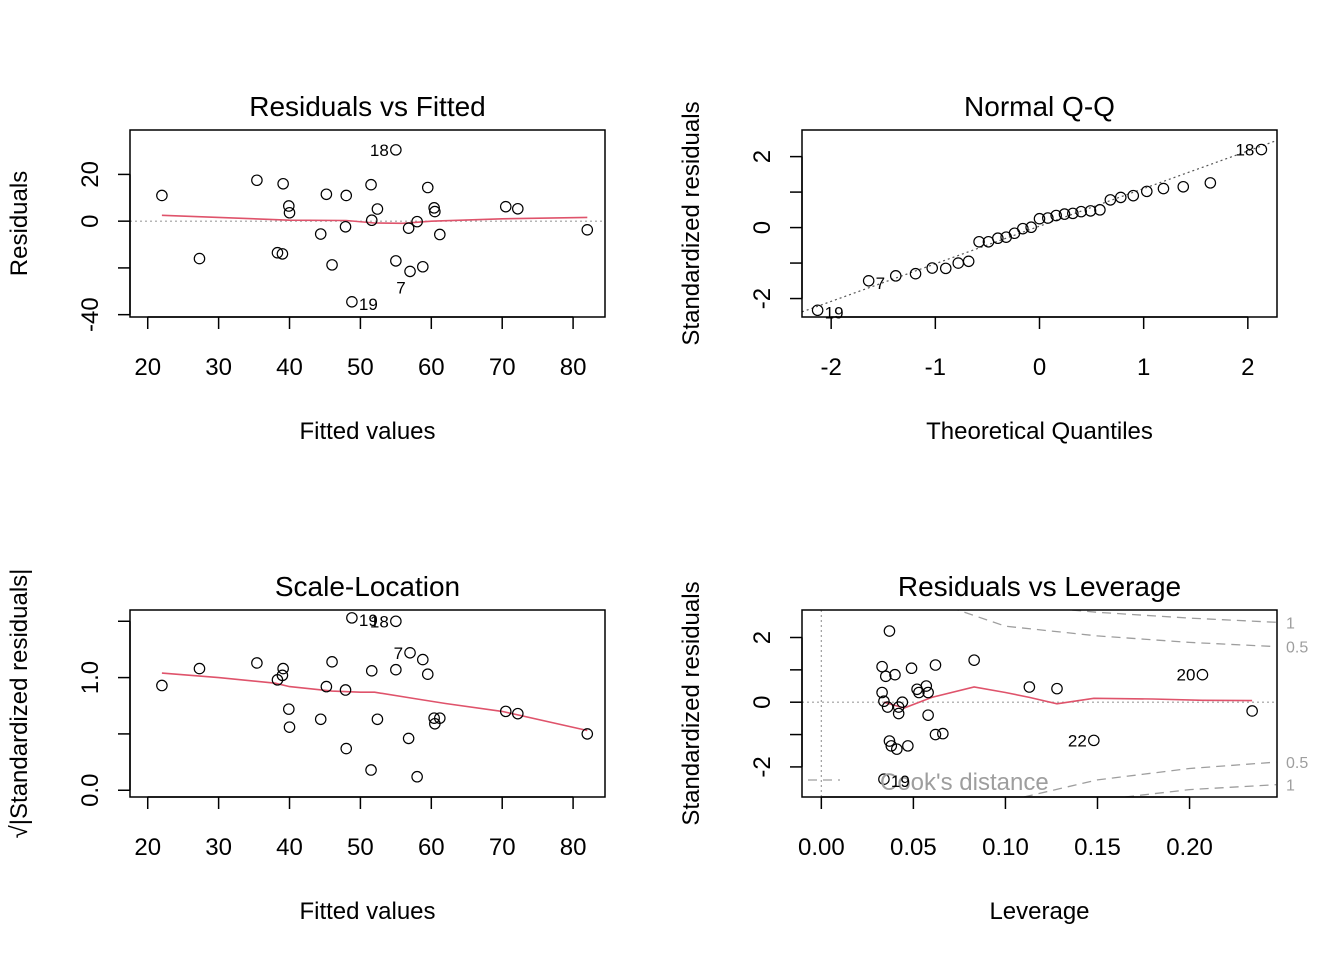  What do you see at coordinates (90, 677) in the screenshot?
I see `y-tick-label: 1.0` at bounding box center [90, 677].